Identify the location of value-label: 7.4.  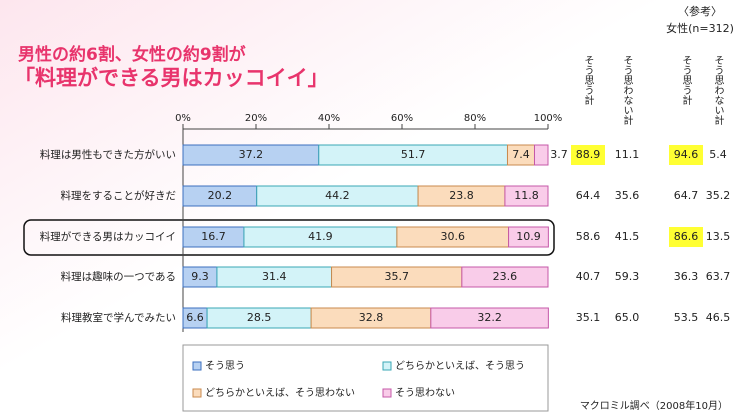
(521, 154).